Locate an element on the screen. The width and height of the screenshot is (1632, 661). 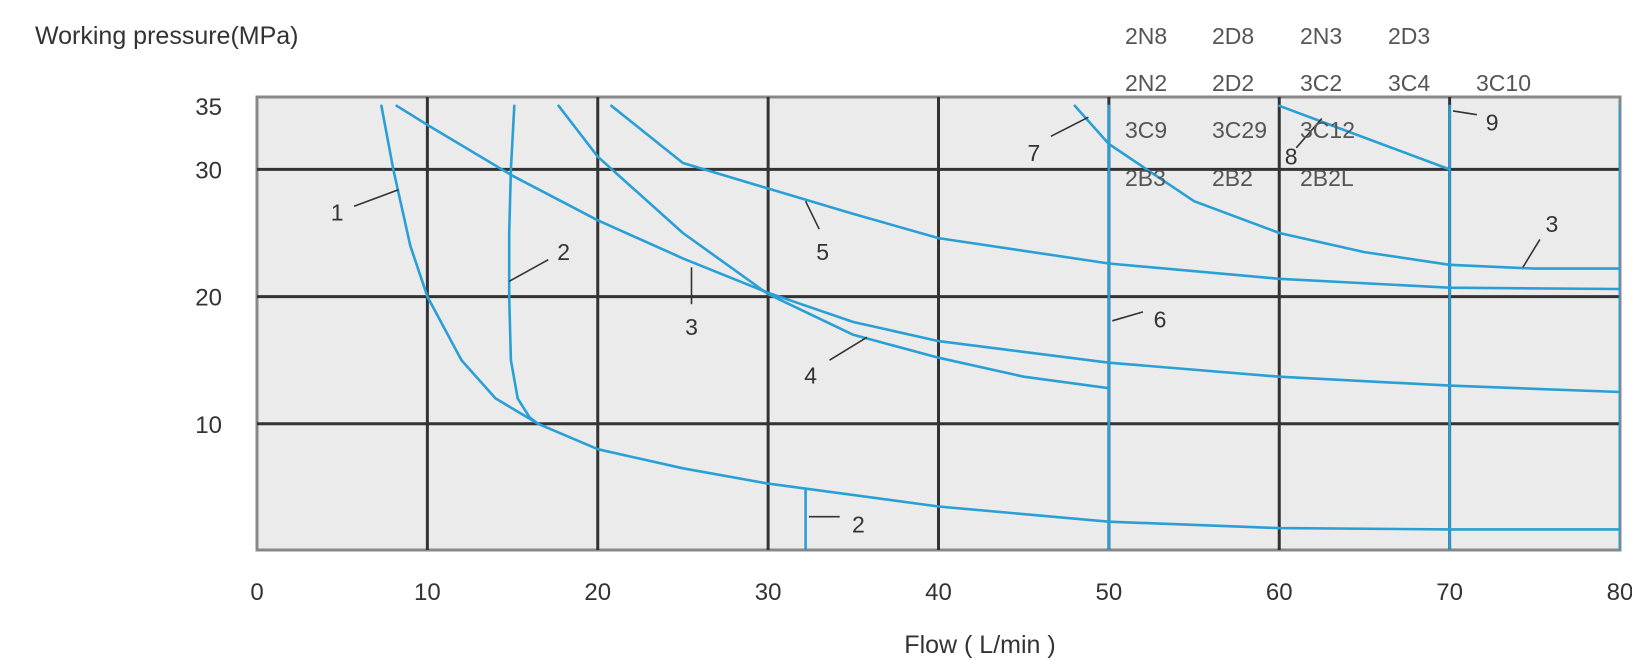
model-label-0-3: 2D3 is located at coordinates (1409, 36).